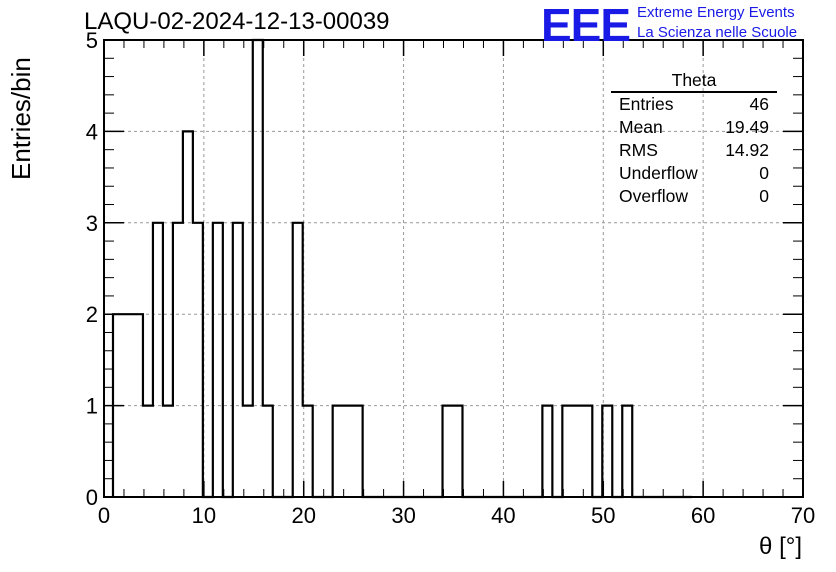 This screenshot has width=836, height=572. I want to click on stats-label: Overflow, so click(654, 196).